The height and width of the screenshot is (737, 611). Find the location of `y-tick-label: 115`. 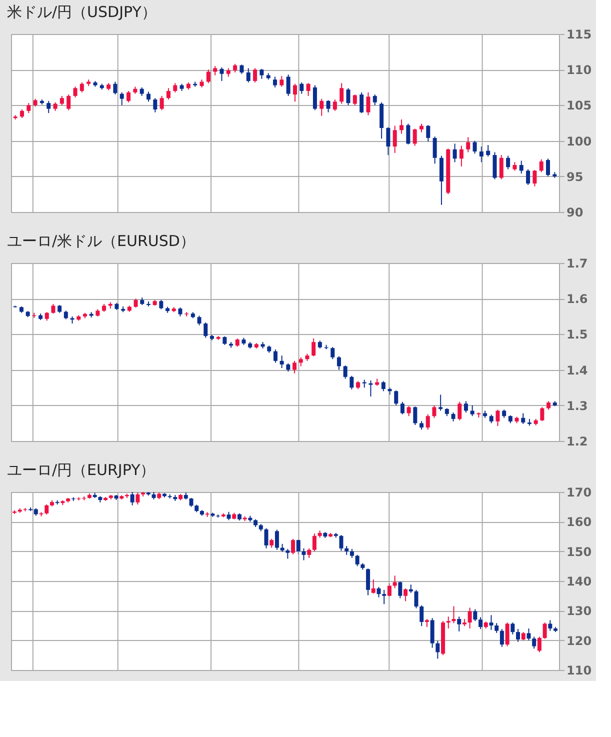

y-tick-label: 115 is located at coordinates (579, 35).